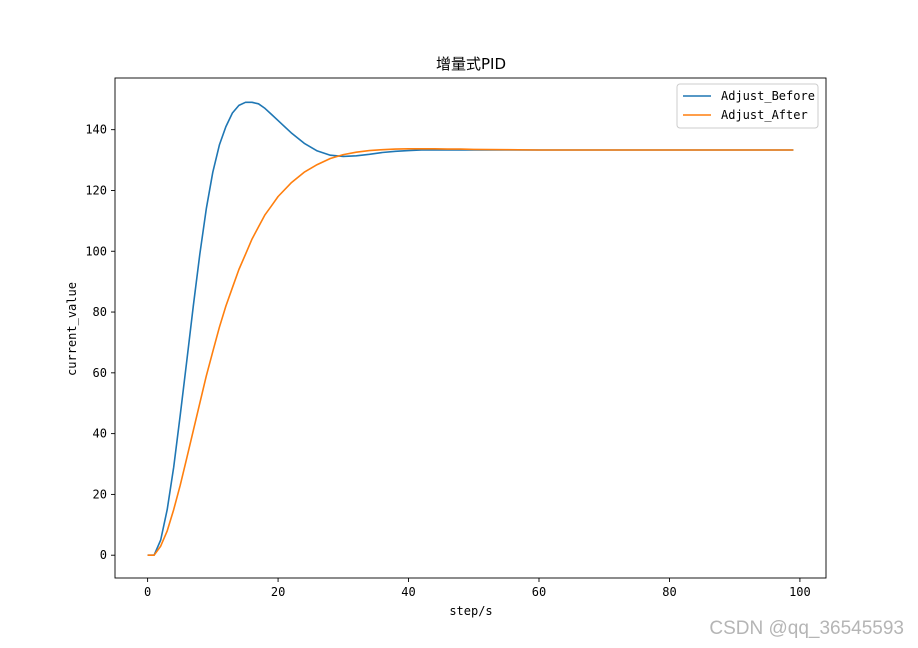 The image size is (918, 648). What do you see at coordinates (669, 592) in the screenshot?
I see `x-tick-label: 80` at bounding box center [669, 592].